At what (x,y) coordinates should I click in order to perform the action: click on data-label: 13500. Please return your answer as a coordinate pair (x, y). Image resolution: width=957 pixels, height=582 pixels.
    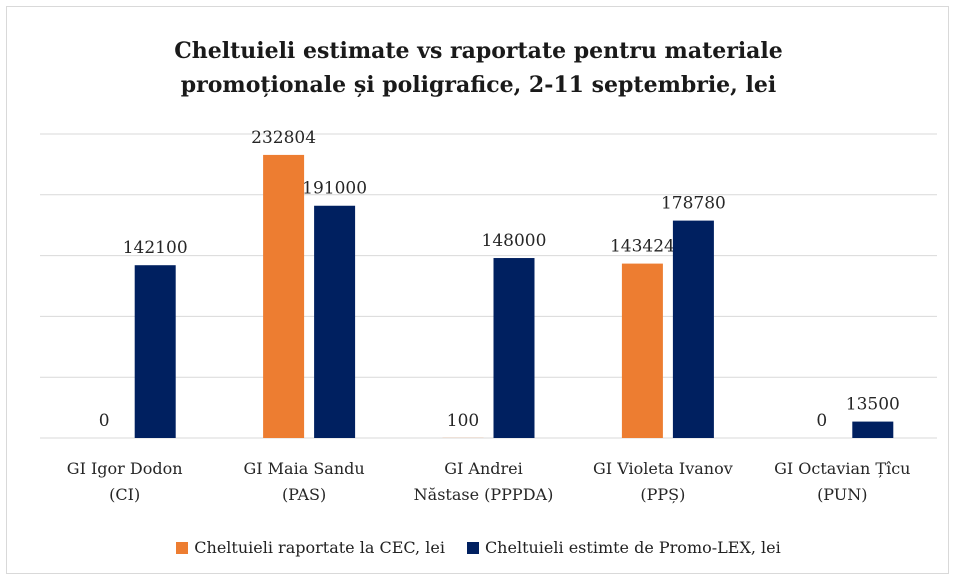
    Looking at the image, I should click on (873, 405).